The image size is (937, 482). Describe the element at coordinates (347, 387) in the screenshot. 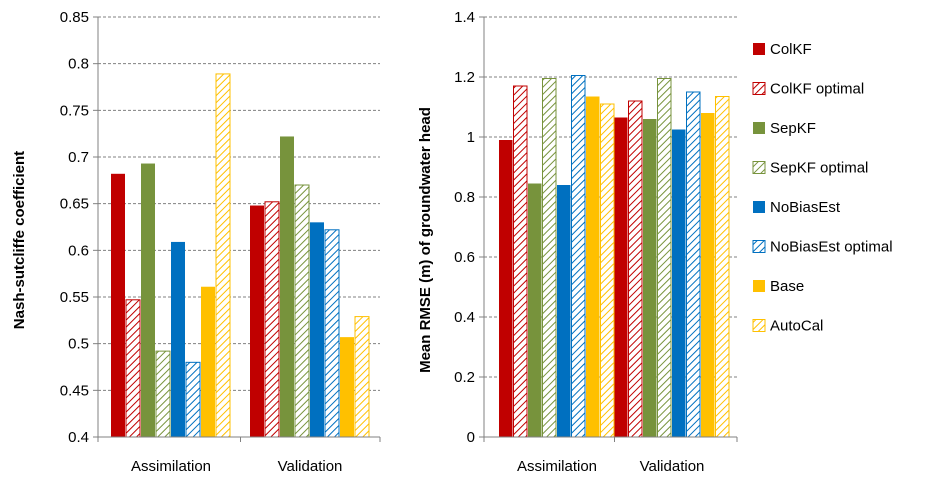

I see `left-bar-base-validation` at that location.